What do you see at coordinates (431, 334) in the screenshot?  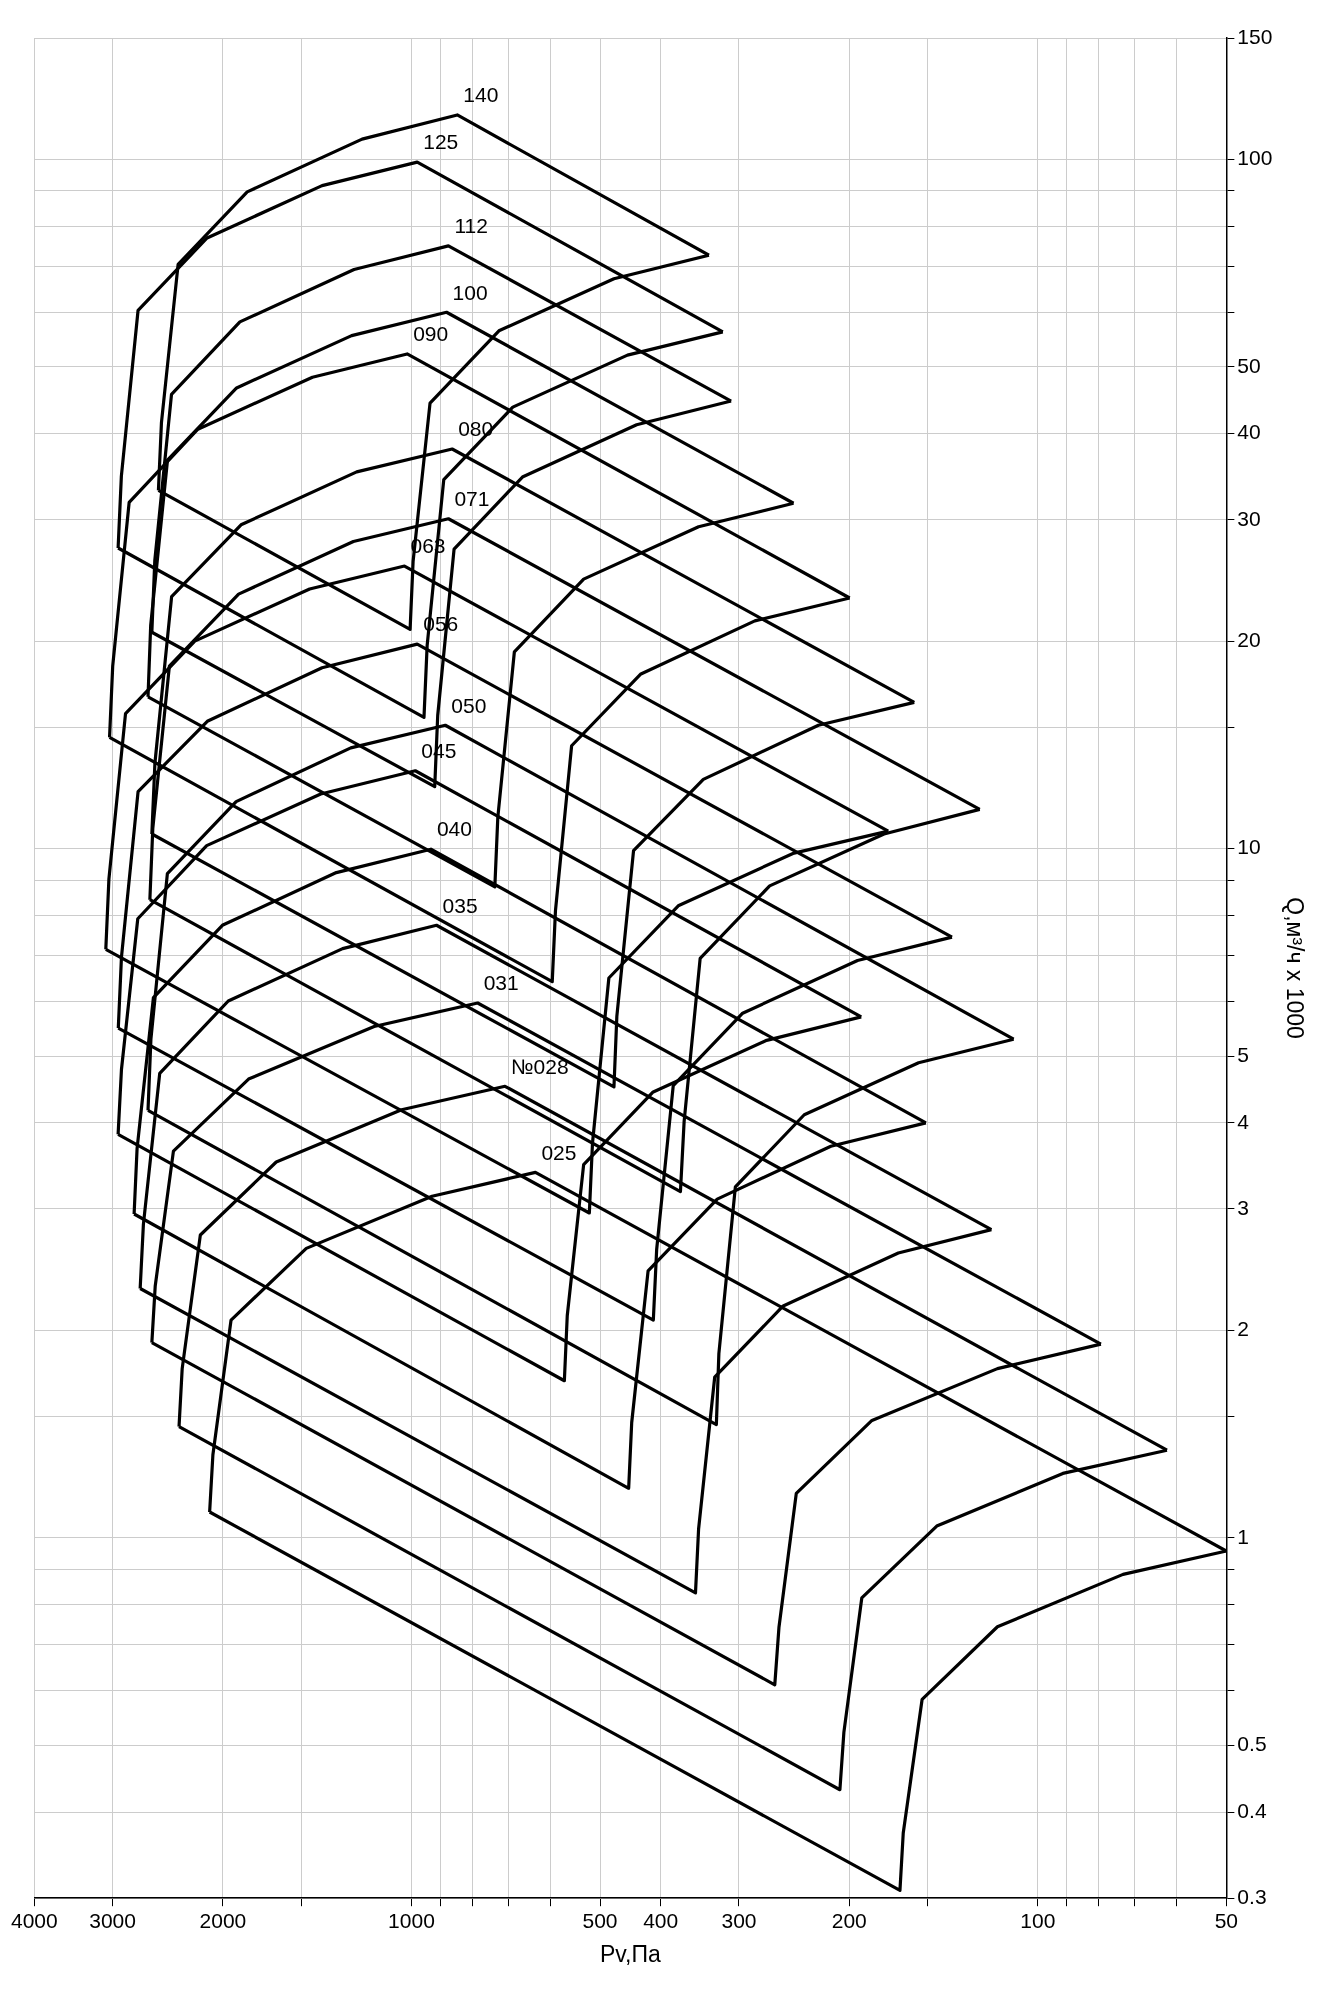 I see `series-label: 090` at bounding box center [431, 334].